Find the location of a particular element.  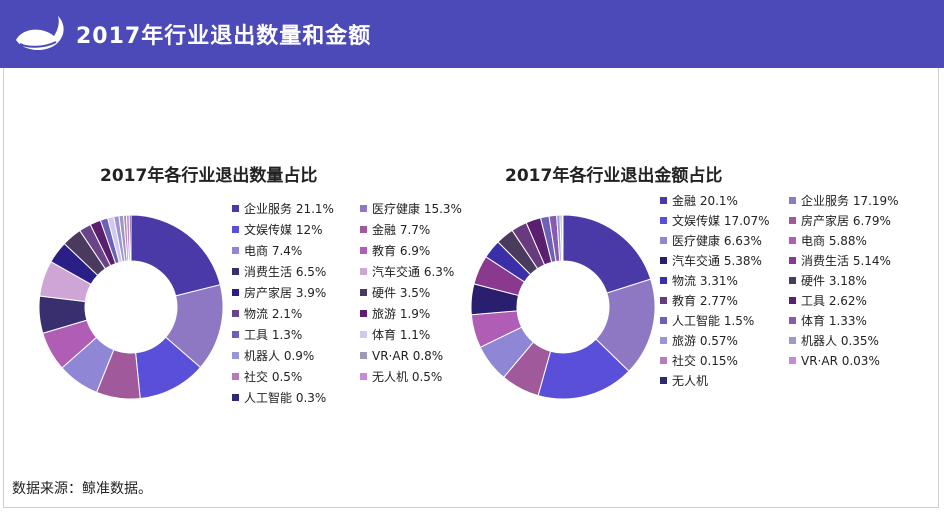

source-note: 数据来源：鲸准数据。 is located at coordinates (82, 489).